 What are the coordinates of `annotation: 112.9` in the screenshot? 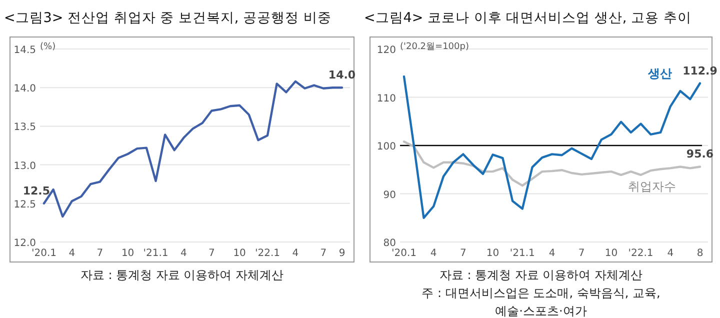 It's located at (700, 71).